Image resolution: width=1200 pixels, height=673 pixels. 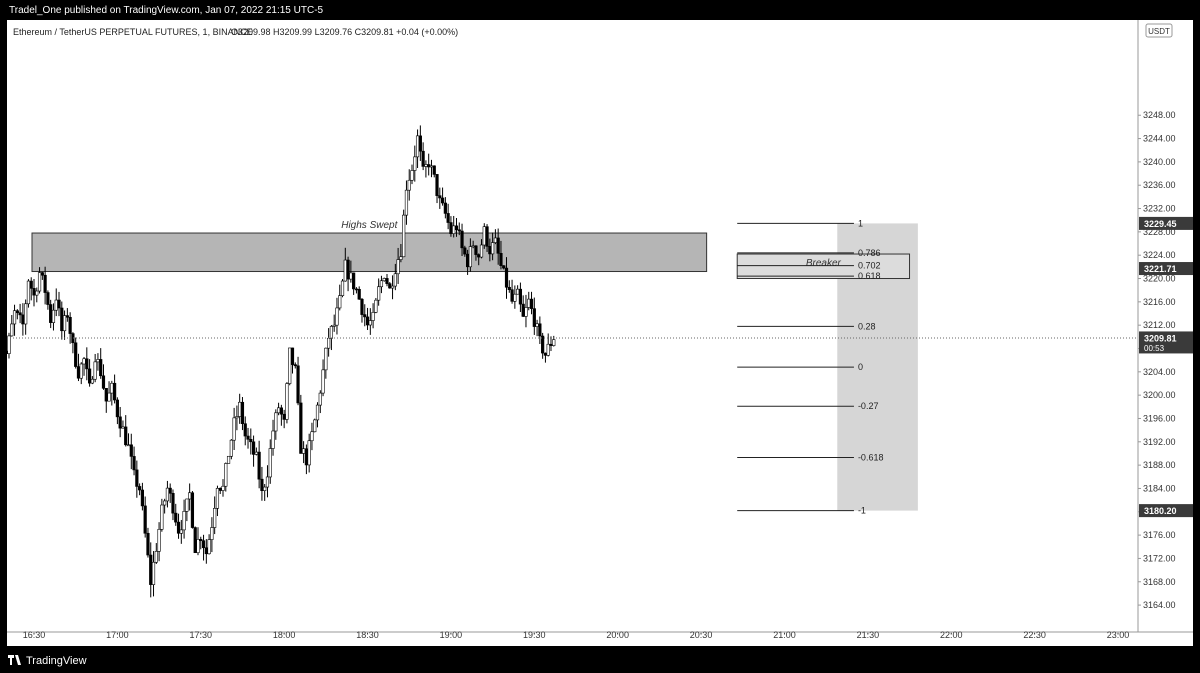 I want to click on price-tick-label: 3224.00, so click(x=1159, y=255).